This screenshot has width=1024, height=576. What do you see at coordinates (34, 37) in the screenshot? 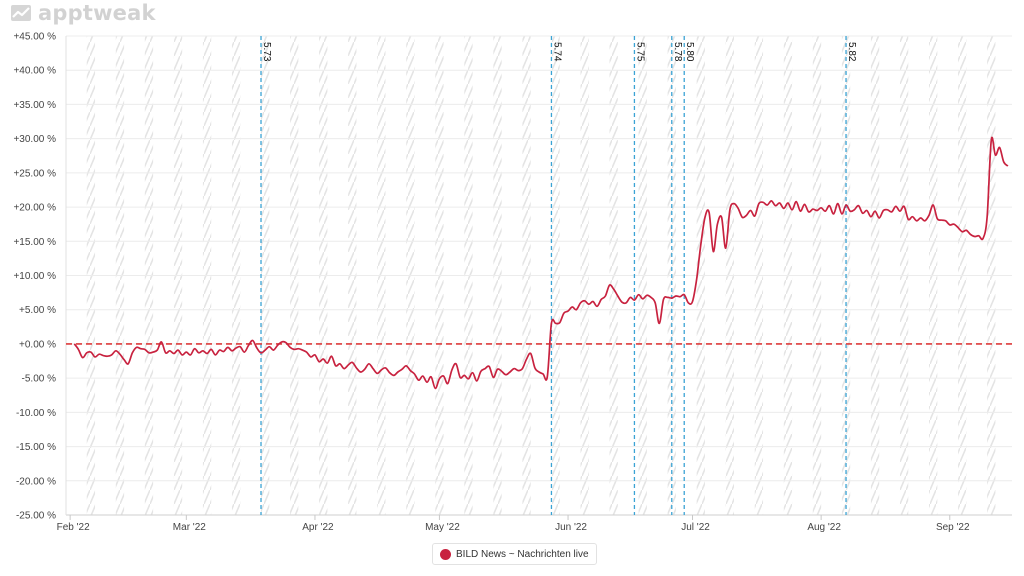
I see `y-tick-label: +45.00 %` at bounding box center [34, 37].